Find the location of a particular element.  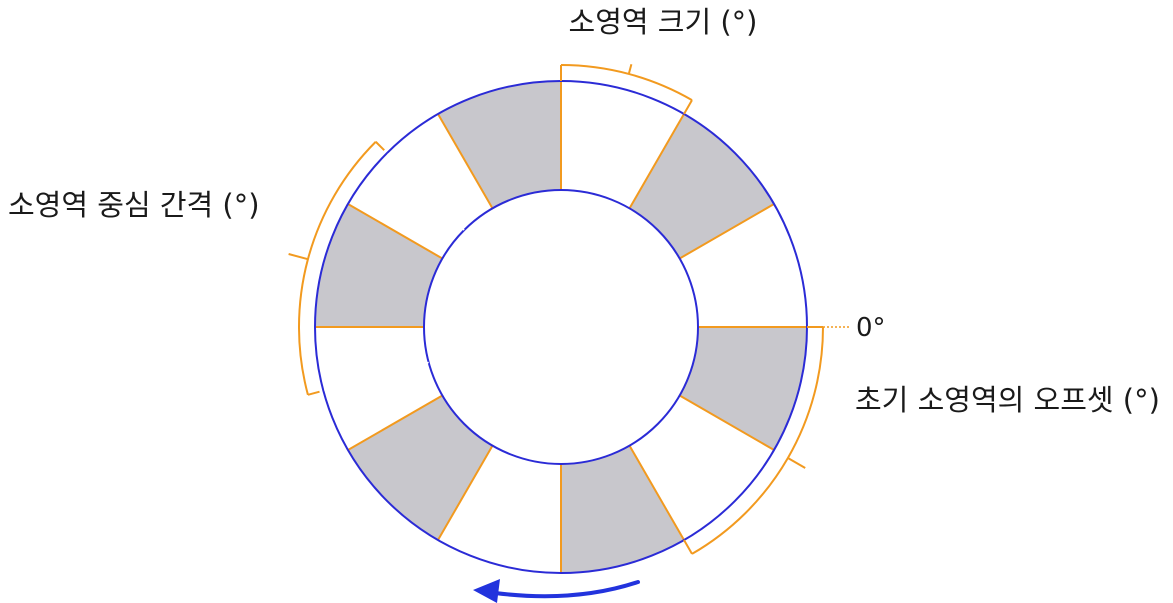

sector-size-pointer is located at coordinates (630, 69).